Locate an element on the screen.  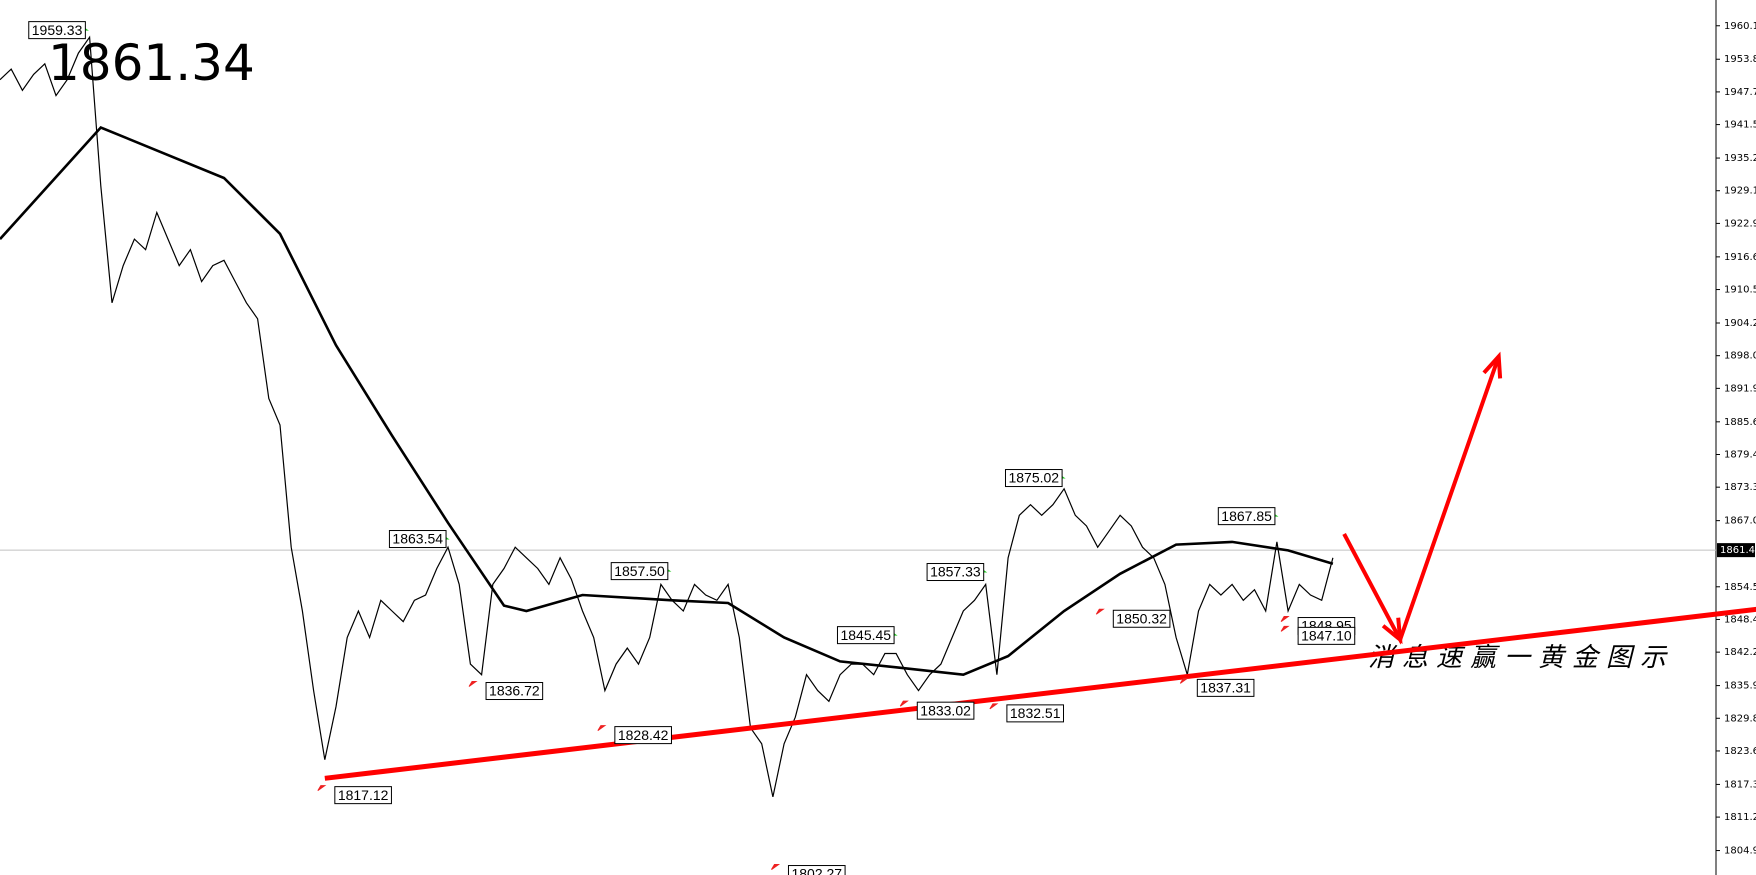
annotation-label: 1833.02 is located at coordinates (945, 710).